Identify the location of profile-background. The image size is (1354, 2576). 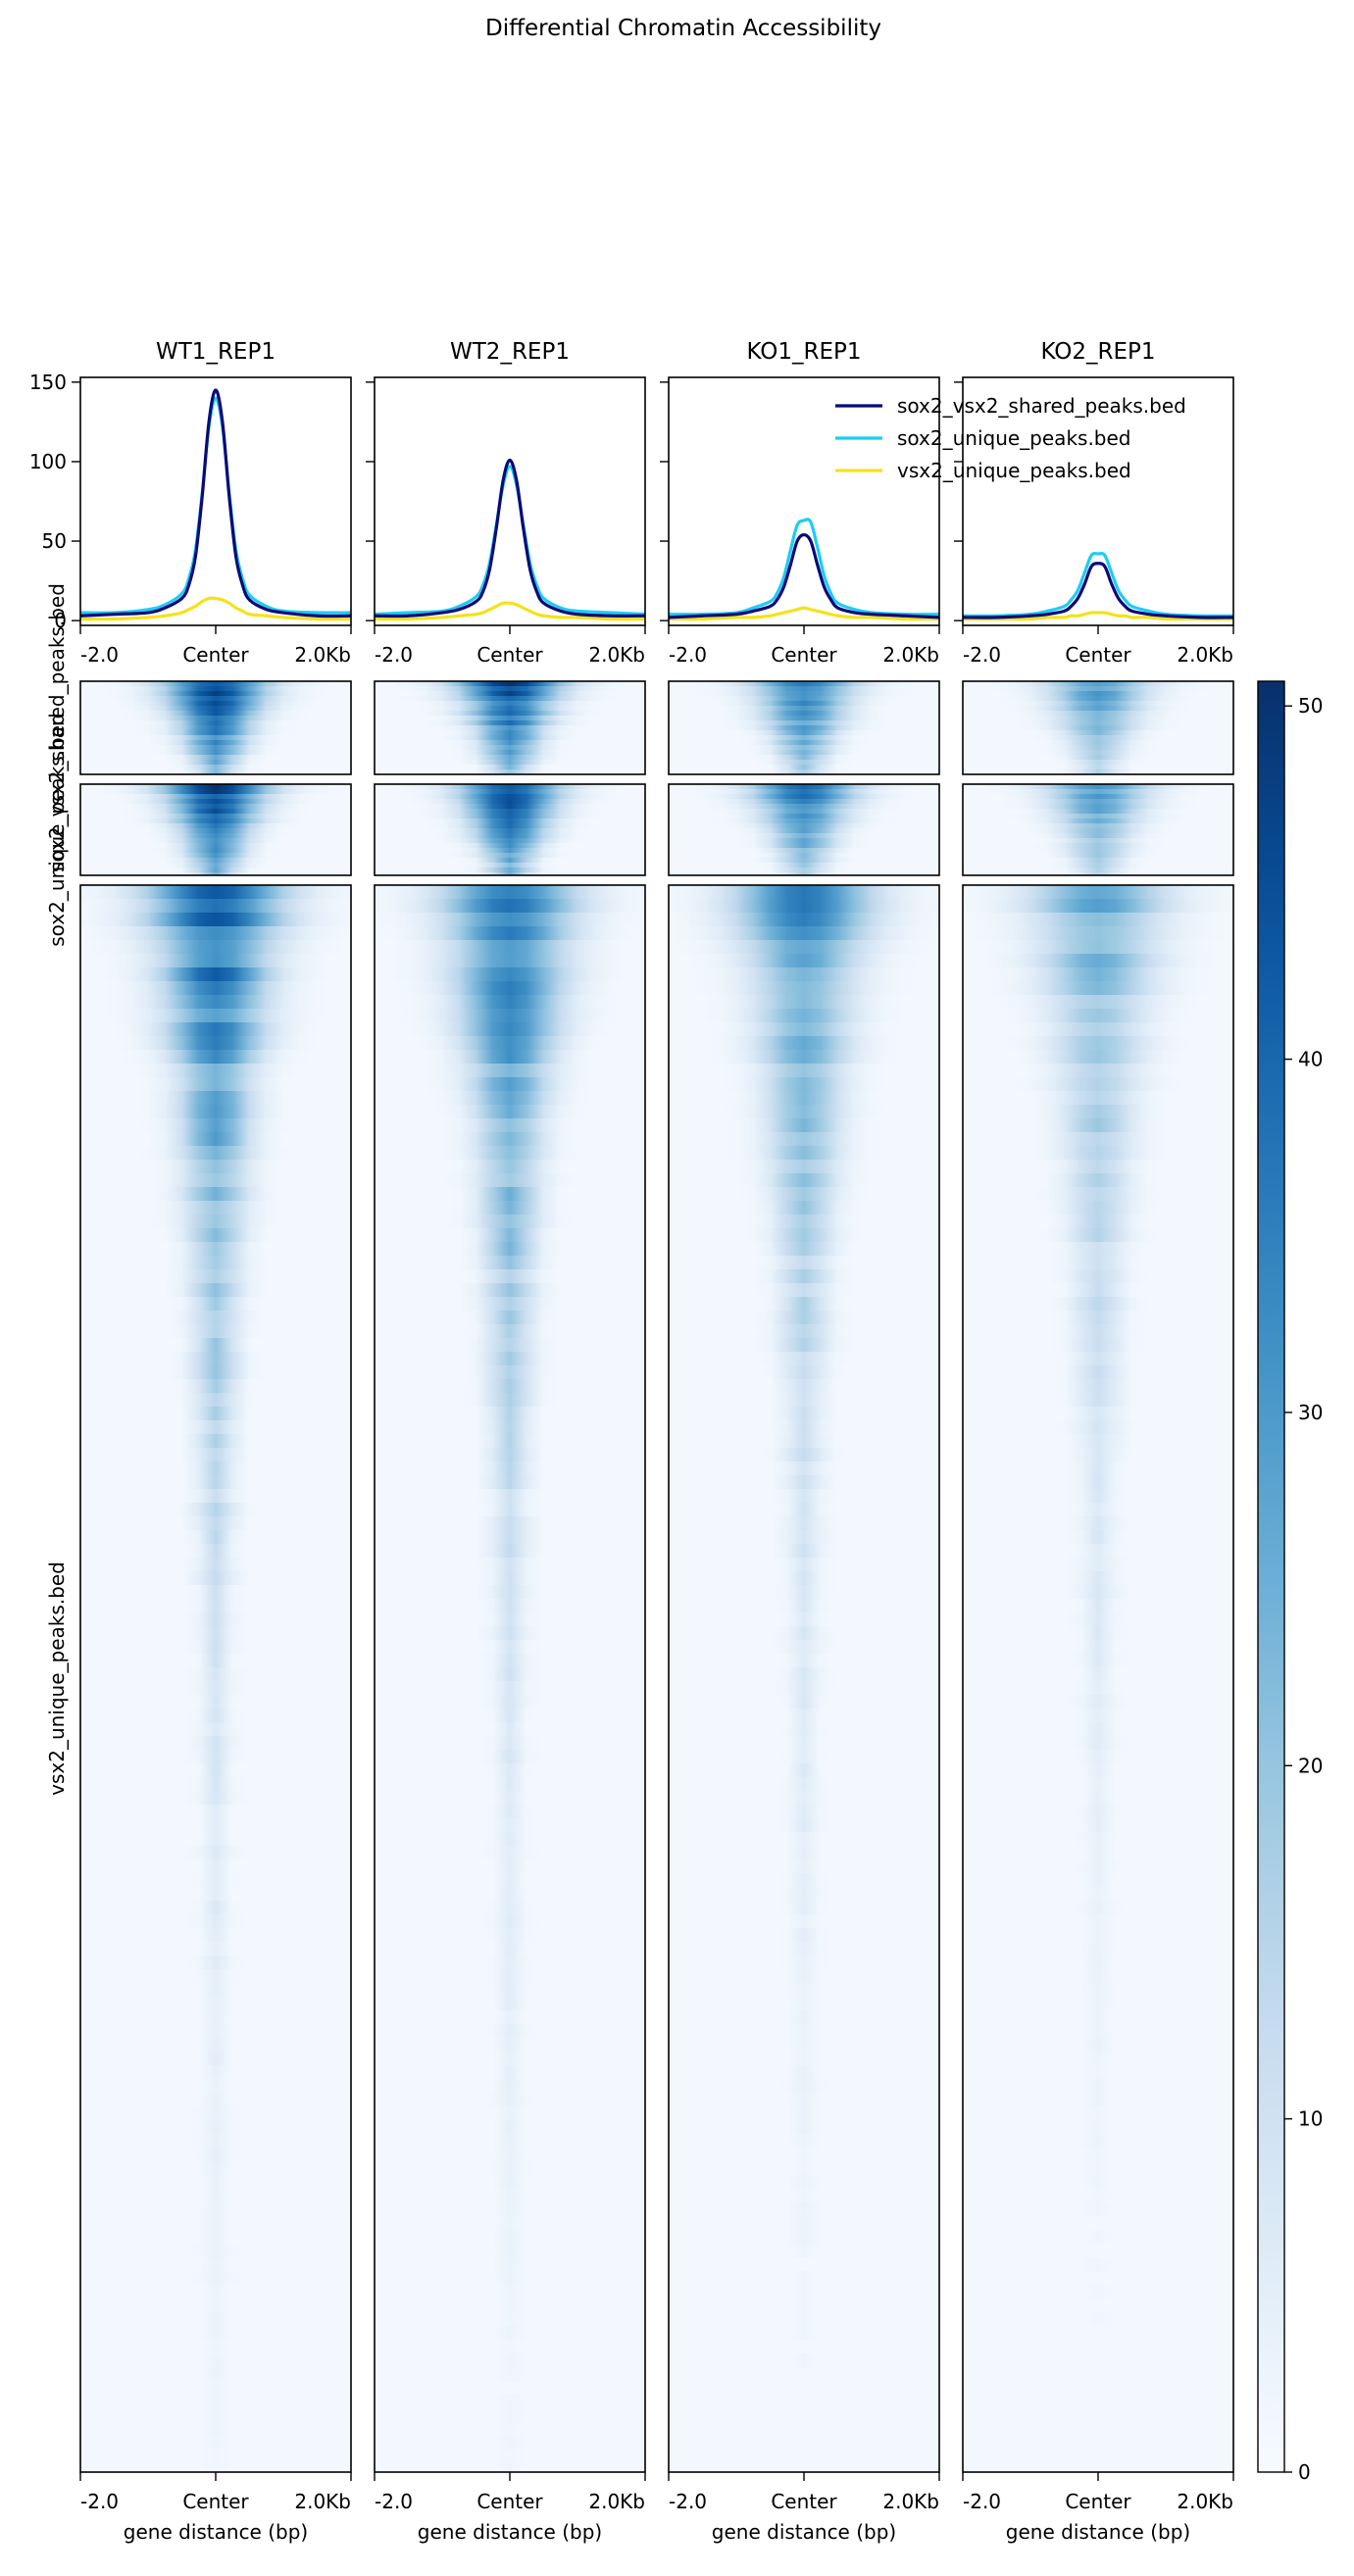
(215, 501).